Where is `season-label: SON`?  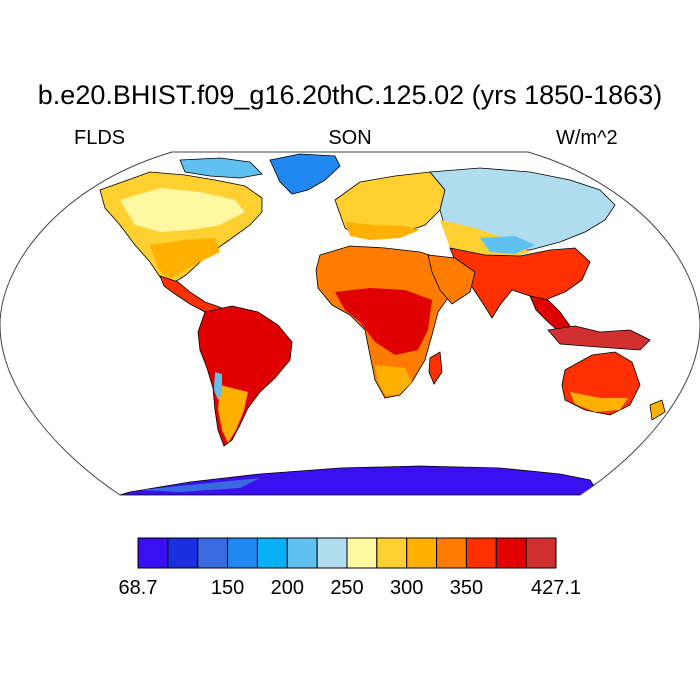 season-label: SON is located at coordinates (350, 138).